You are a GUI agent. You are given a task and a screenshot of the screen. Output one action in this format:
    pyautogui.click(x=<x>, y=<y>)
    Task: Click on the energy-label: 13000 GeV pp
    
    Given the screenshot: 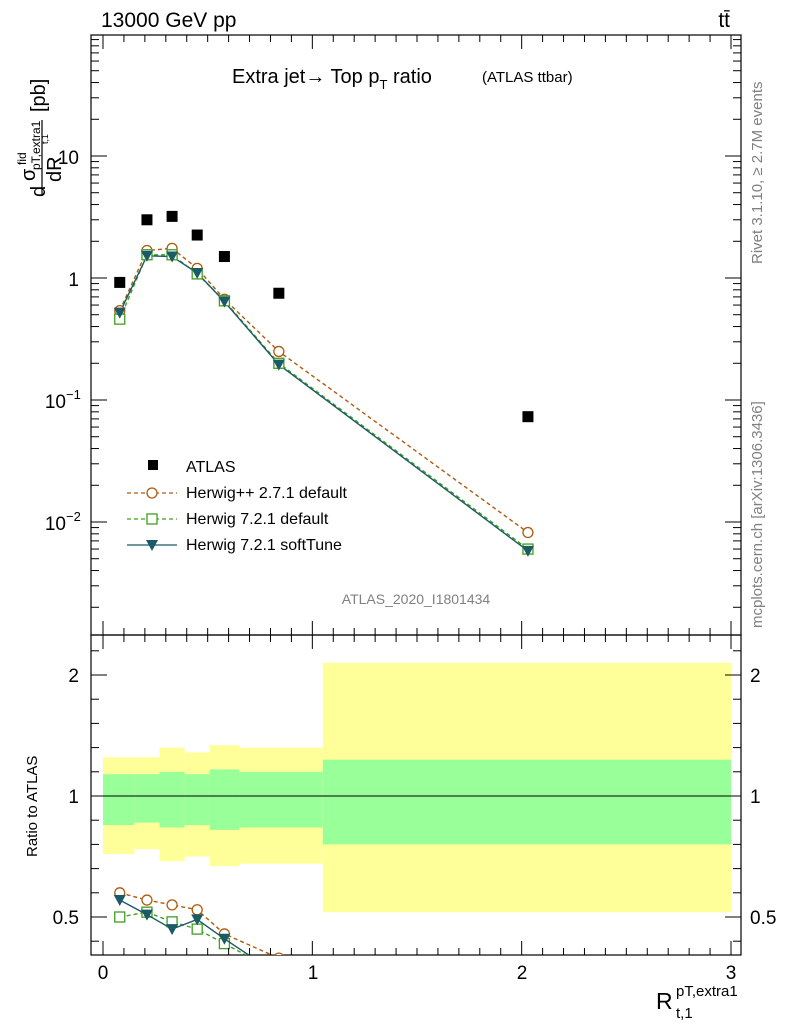 What is the action you would take?
    pyautogui.click(x=168, y=20)
    